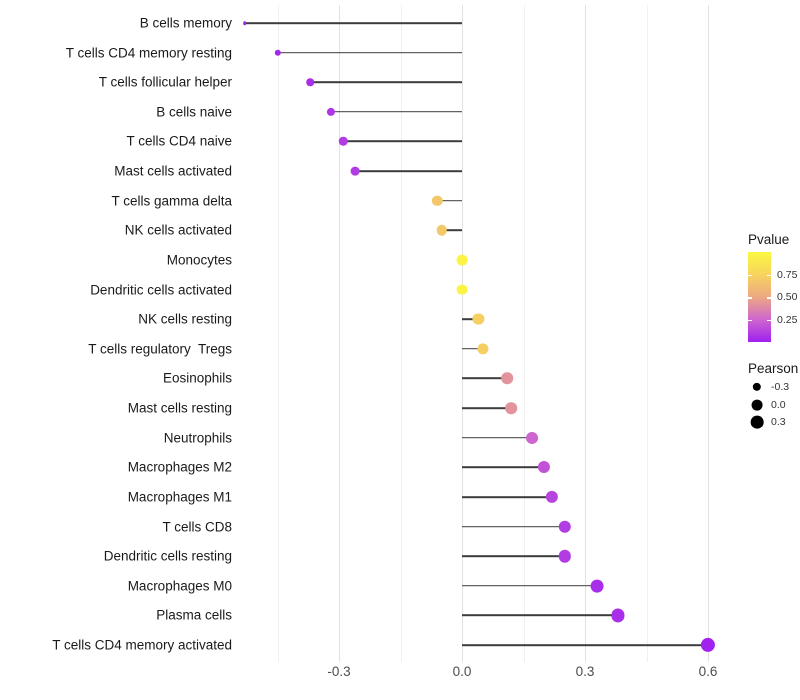  What do you see at coordinates (194, 112) in the screenshot?
I see `category-label: B cells naive` at bounding box center [194, 112].